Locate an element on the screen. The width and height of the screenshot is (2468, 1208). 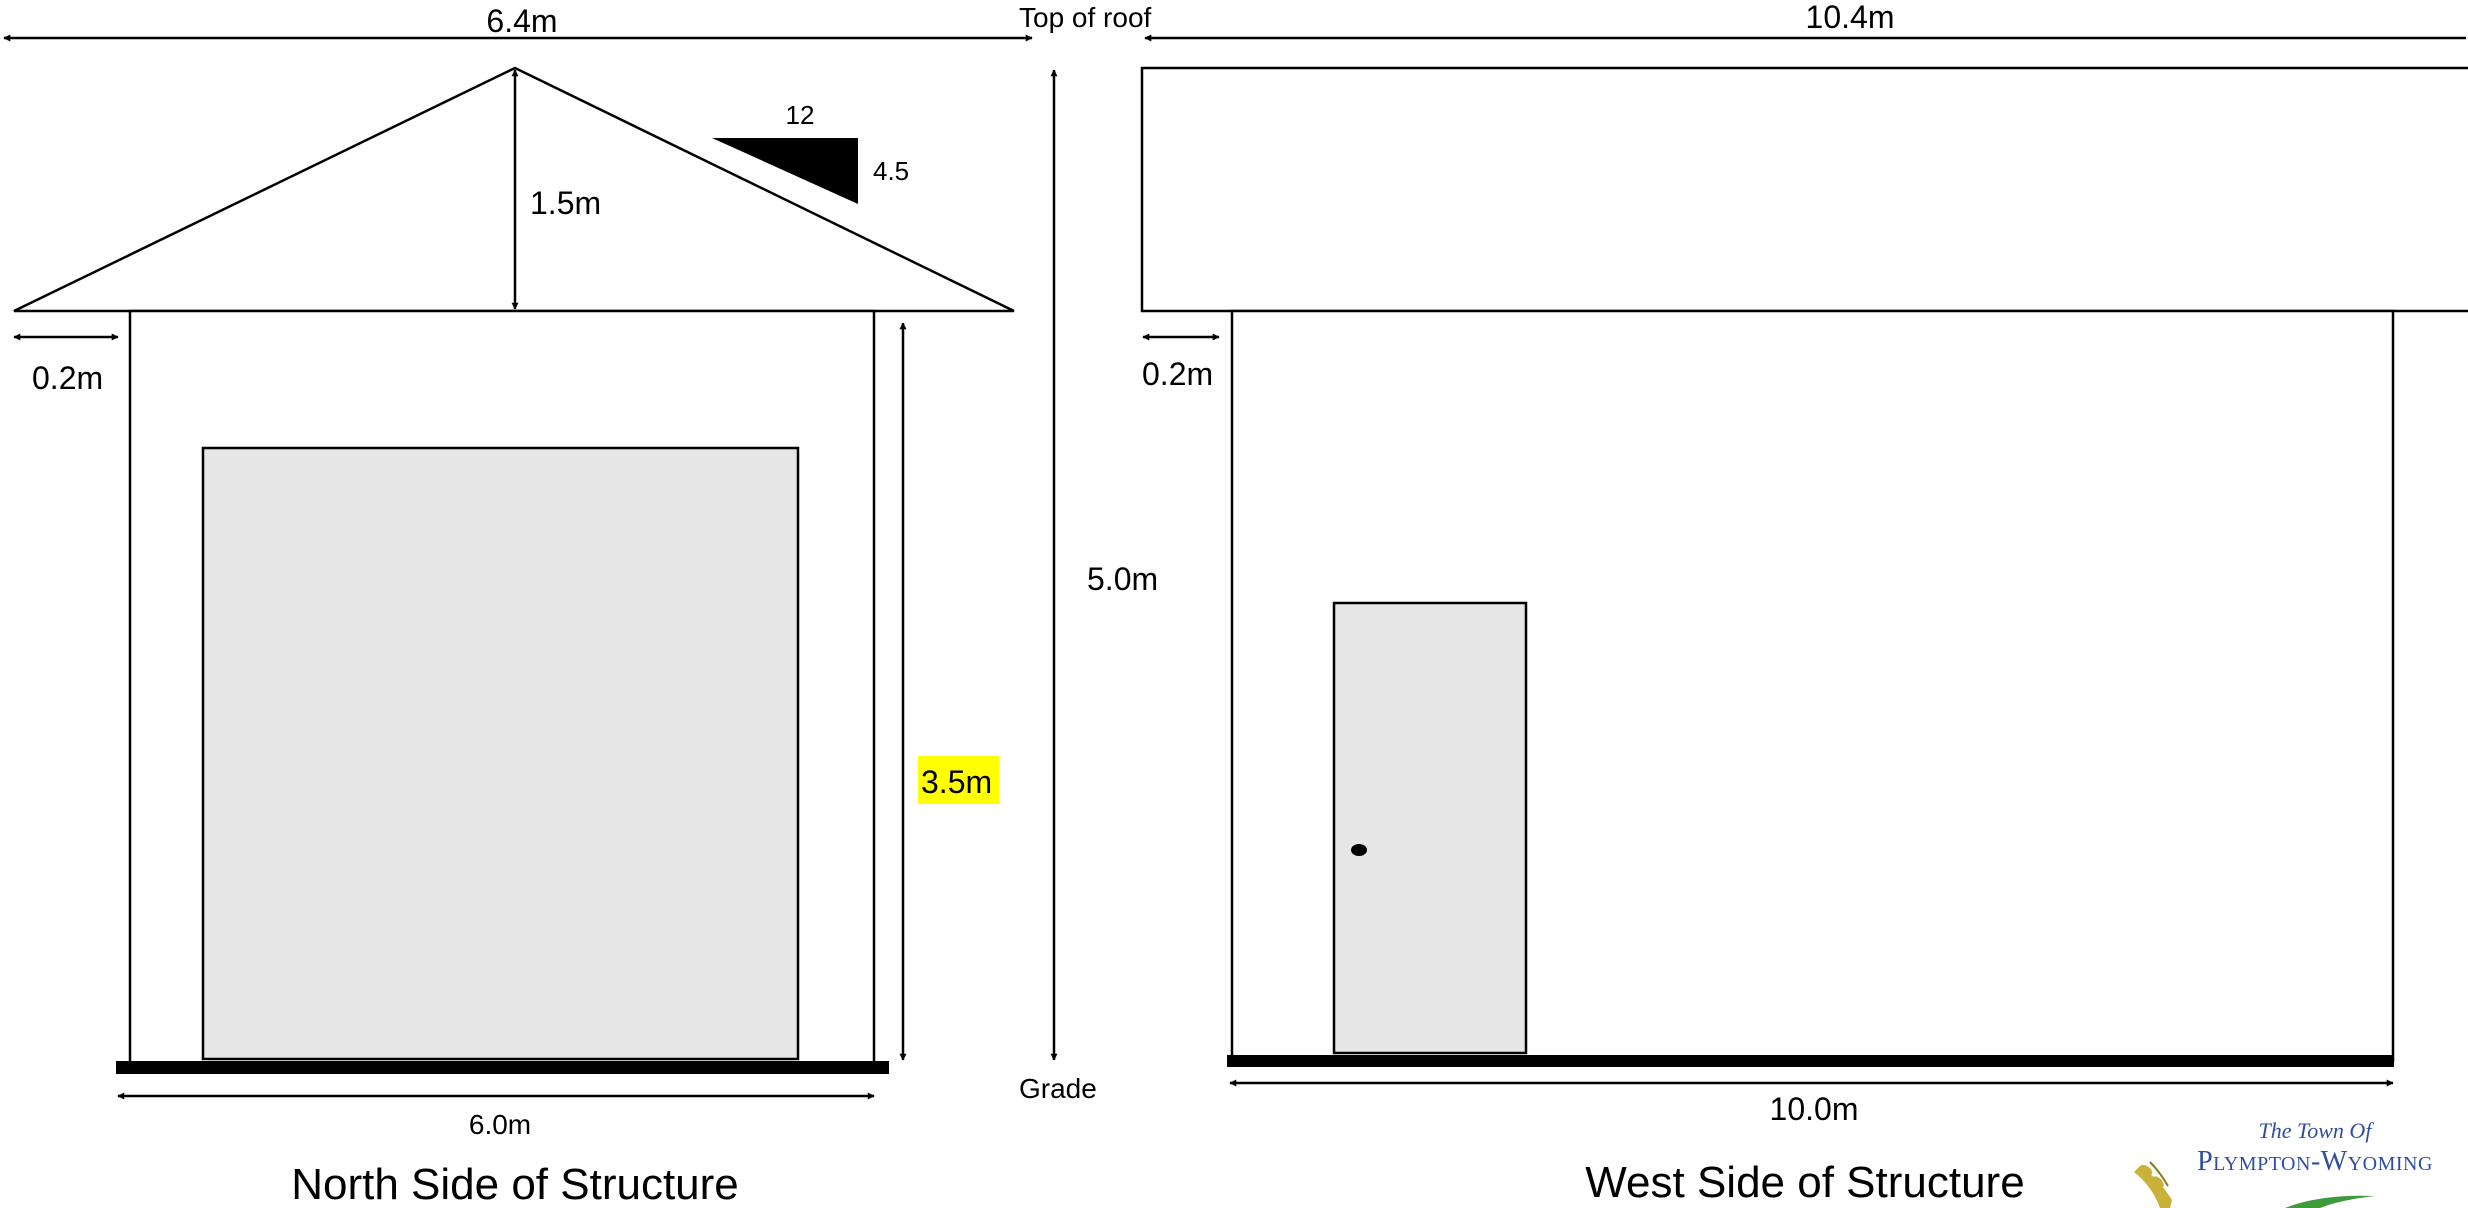
west-overall-width-label: 10.4m is located at coordinates (1850, 17).